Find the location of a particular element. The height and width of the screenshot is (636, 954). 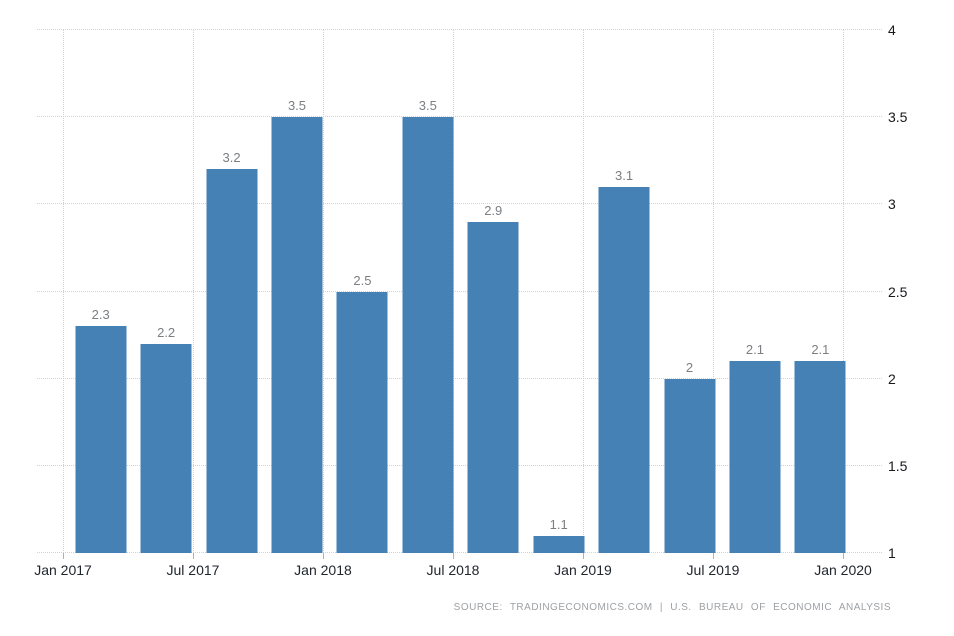

y-axis-labels: 1 1.5 2 2.5 3 3.5 4 is located at coordinates (918, 291).